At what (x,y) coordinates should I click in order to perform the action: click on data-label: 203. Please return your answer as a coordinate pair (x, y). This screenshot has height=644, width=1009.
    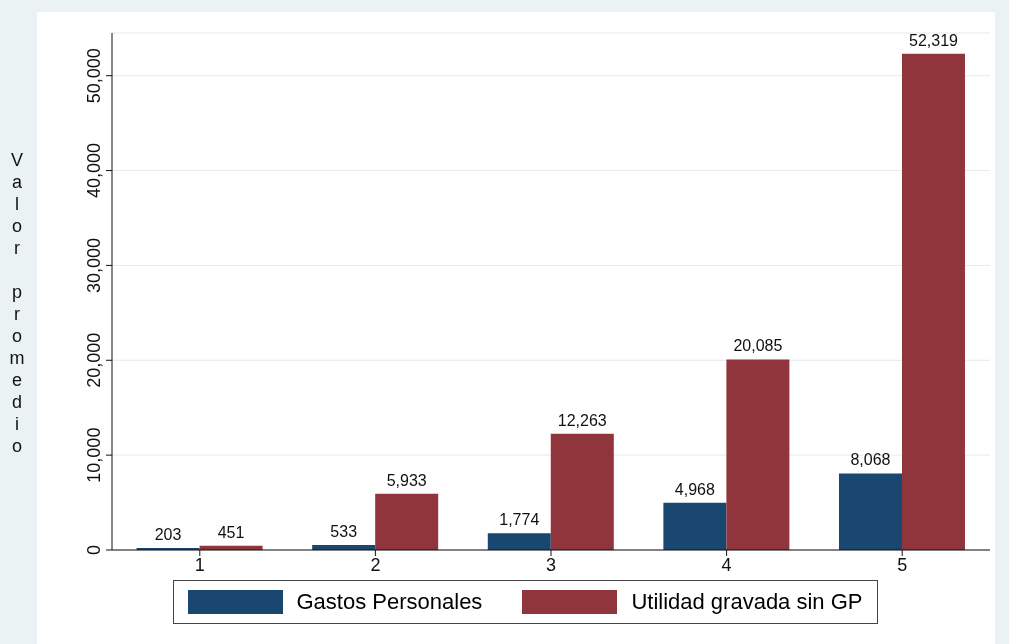
    Looking at the image, I should click on (168, 535).